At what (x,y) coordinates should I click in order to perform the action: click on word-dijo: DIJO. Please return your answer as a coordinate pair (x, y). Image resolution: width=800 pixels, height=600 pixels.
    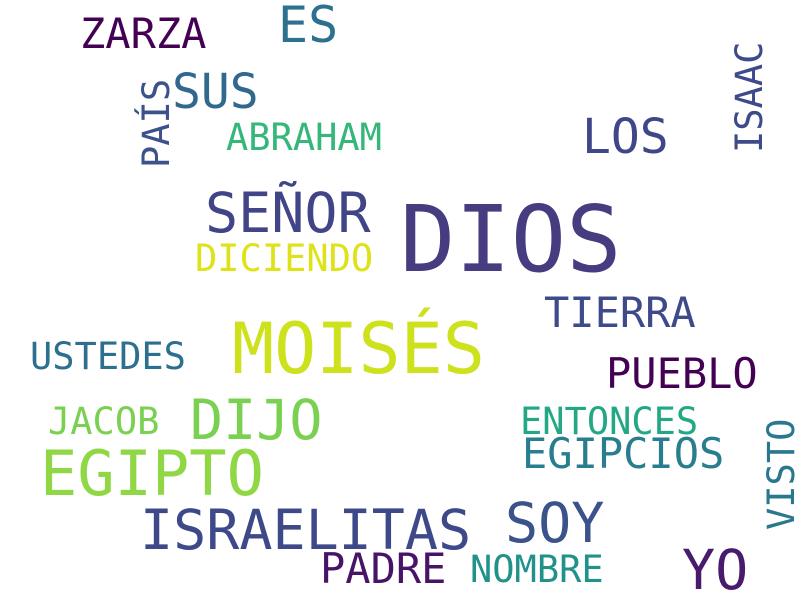
    Looking at the image, I should click on (256, 420).